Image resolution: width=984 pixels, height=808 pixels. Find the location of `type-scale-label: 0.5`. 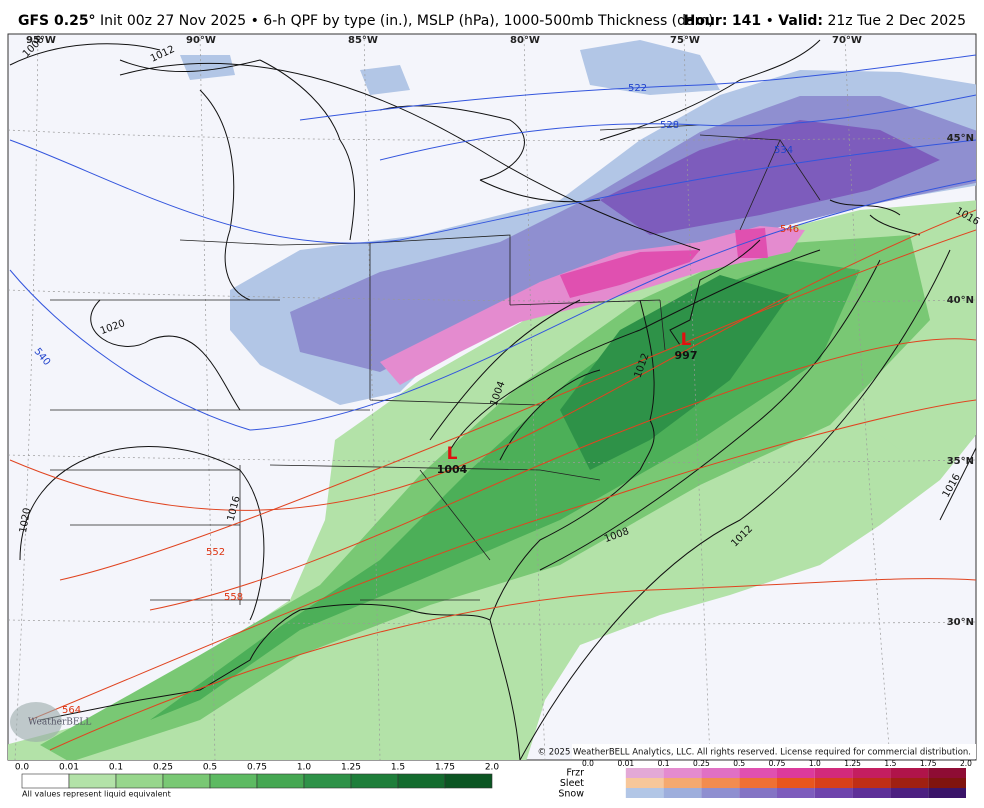

type-scale-label: 0.5 is located at coordinates (739, 763).